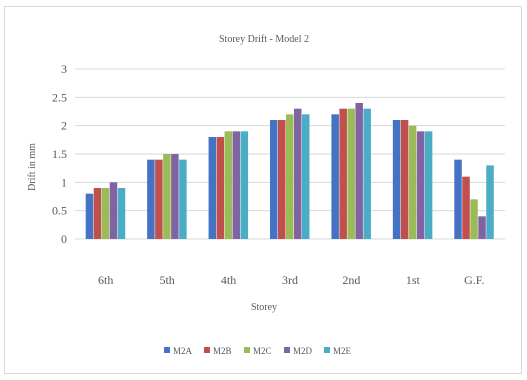  What do you see at coordinates (166, 280) in the screenshot?
I see `x-tick-label: 5th` at bounding box center [166, 280].